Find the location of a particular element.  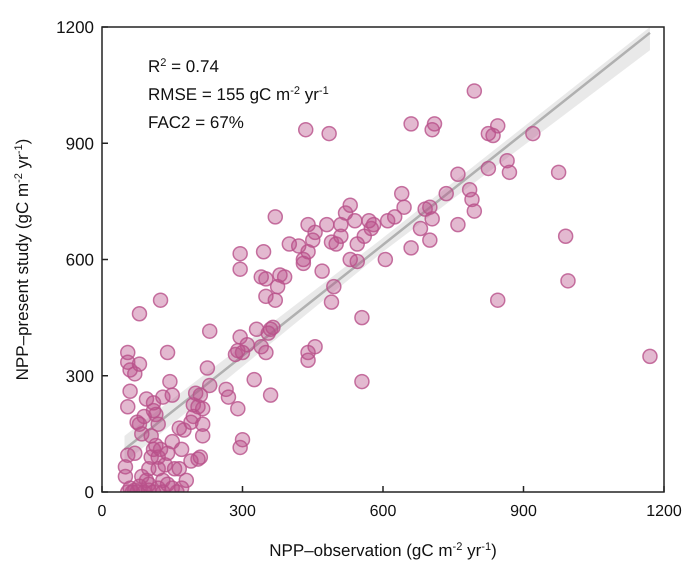

x-axis-title: NPP–observation (gC m$^{-2}$ yr$^{-1}$) is located at coordinates (383, 550).